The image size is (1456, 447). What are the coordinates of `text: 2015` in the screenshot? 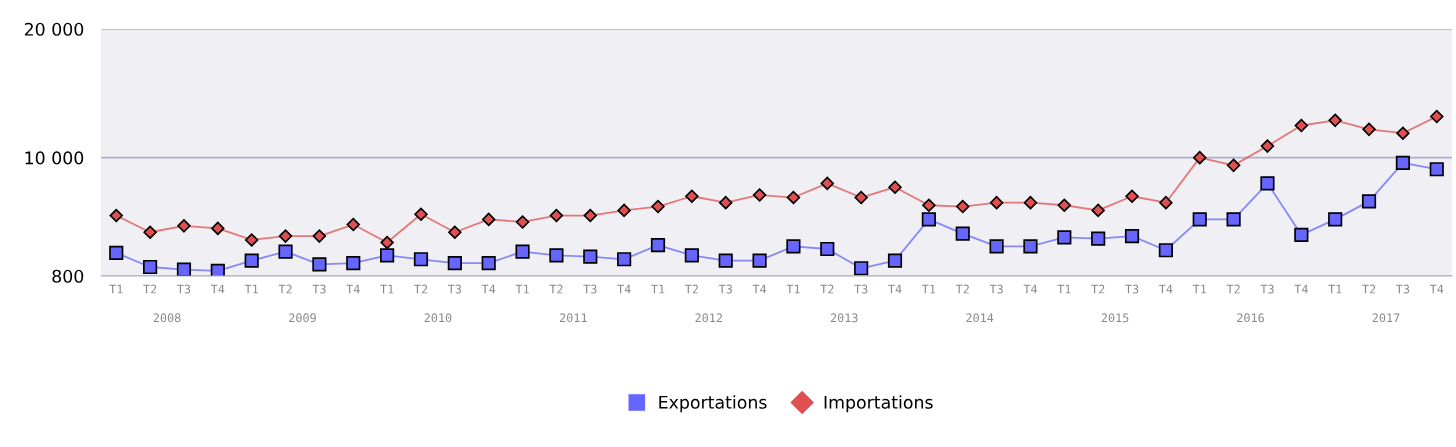 It's located at (1115, 318).